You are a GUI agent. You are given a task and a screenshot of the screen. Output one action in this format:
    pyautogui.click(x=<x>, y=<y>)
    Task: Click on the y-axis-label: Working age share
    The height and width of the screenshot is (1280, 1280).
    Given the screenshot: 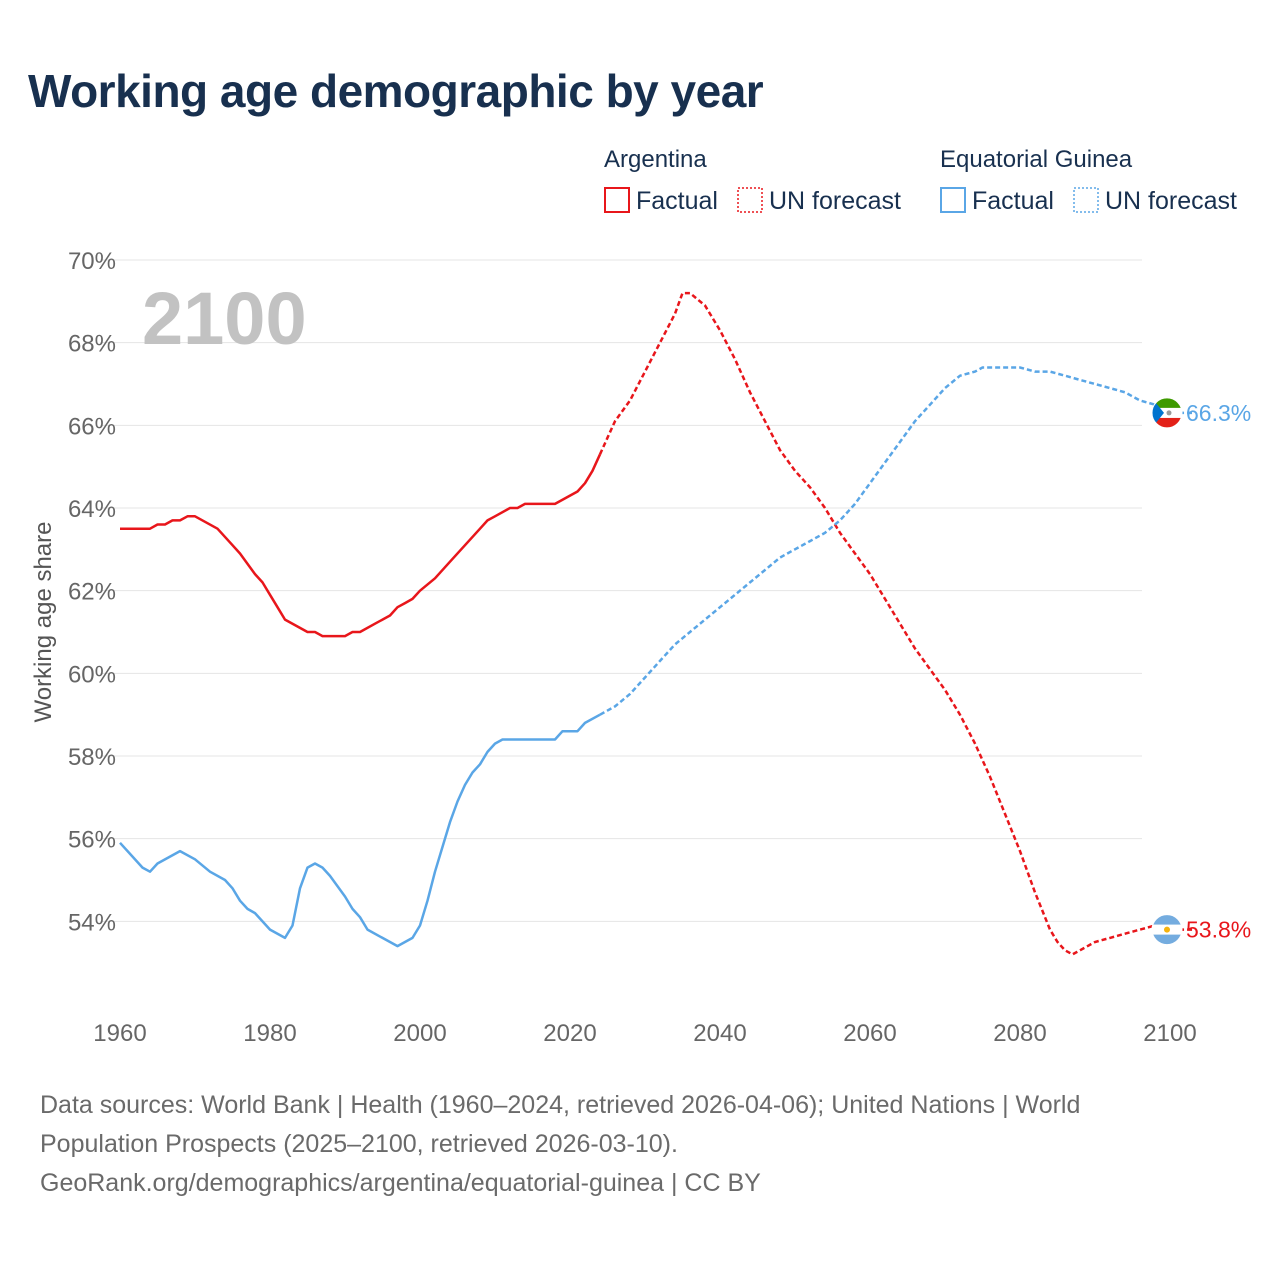 What is the action you would take?
    pyautogui.click(x=43, y=622)
    